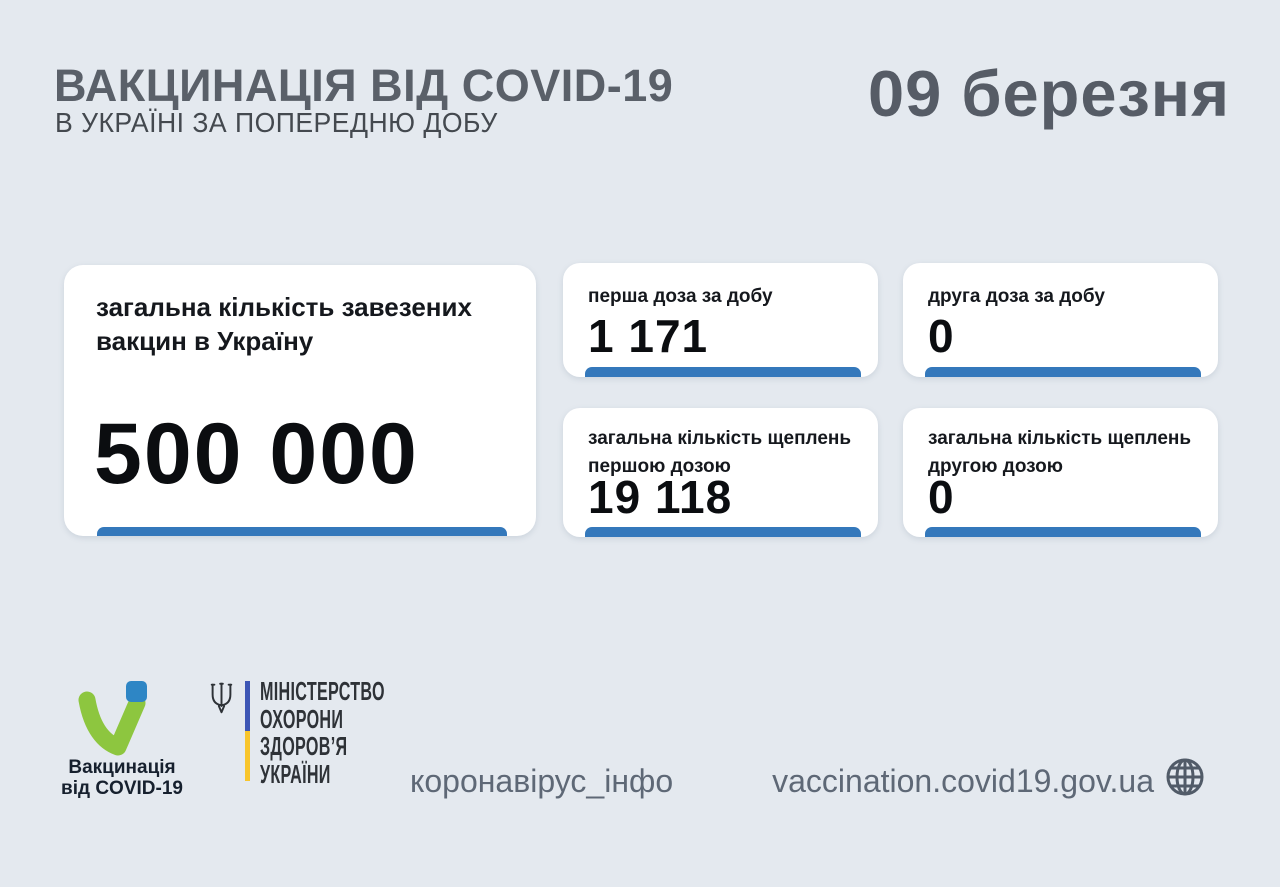 The height and width of the screenshot is (887, 1280). I want to click on card-label: перша доза за добу, so click(680, 296).